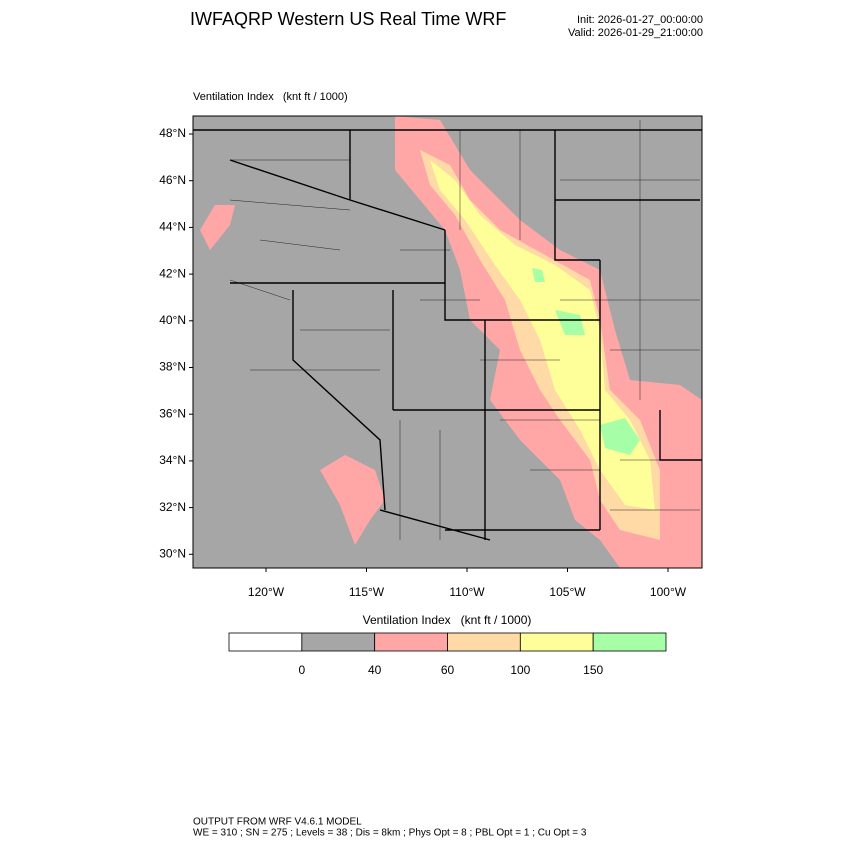  What do you see at coordinates (172, 553) in the screenshot?
I see `lat-label: 30°N` at bounding box center [172, 553].